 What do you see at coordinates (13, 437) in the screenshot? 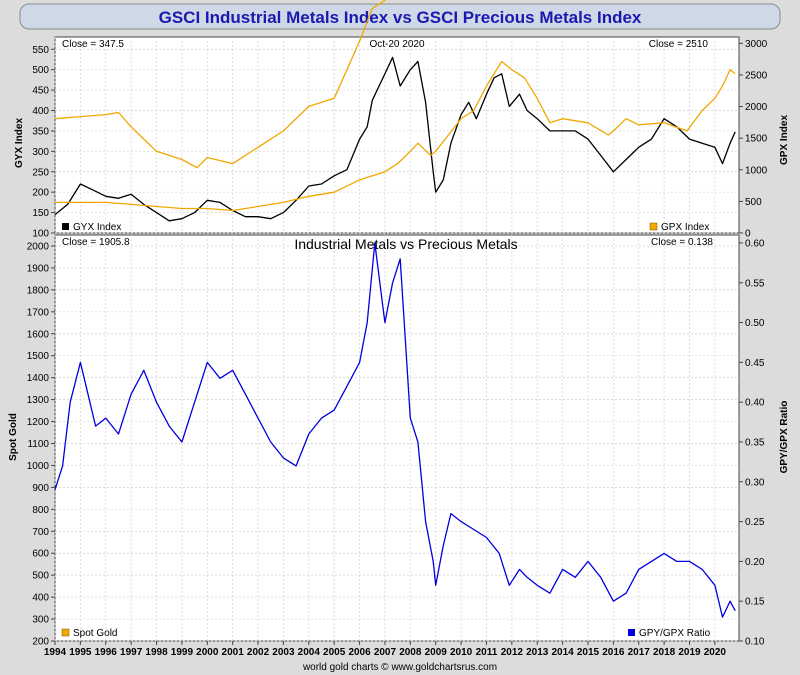
I see `bottom-left-axis-label: Spot Gold` at bounding box center [13, 437].